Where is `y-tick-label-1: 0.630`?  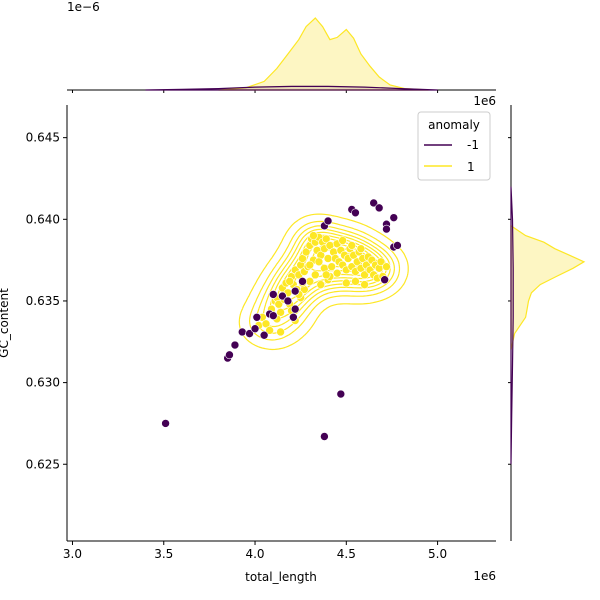
y-tick-label-1: 0.630 is located at coordinates (43, 383).